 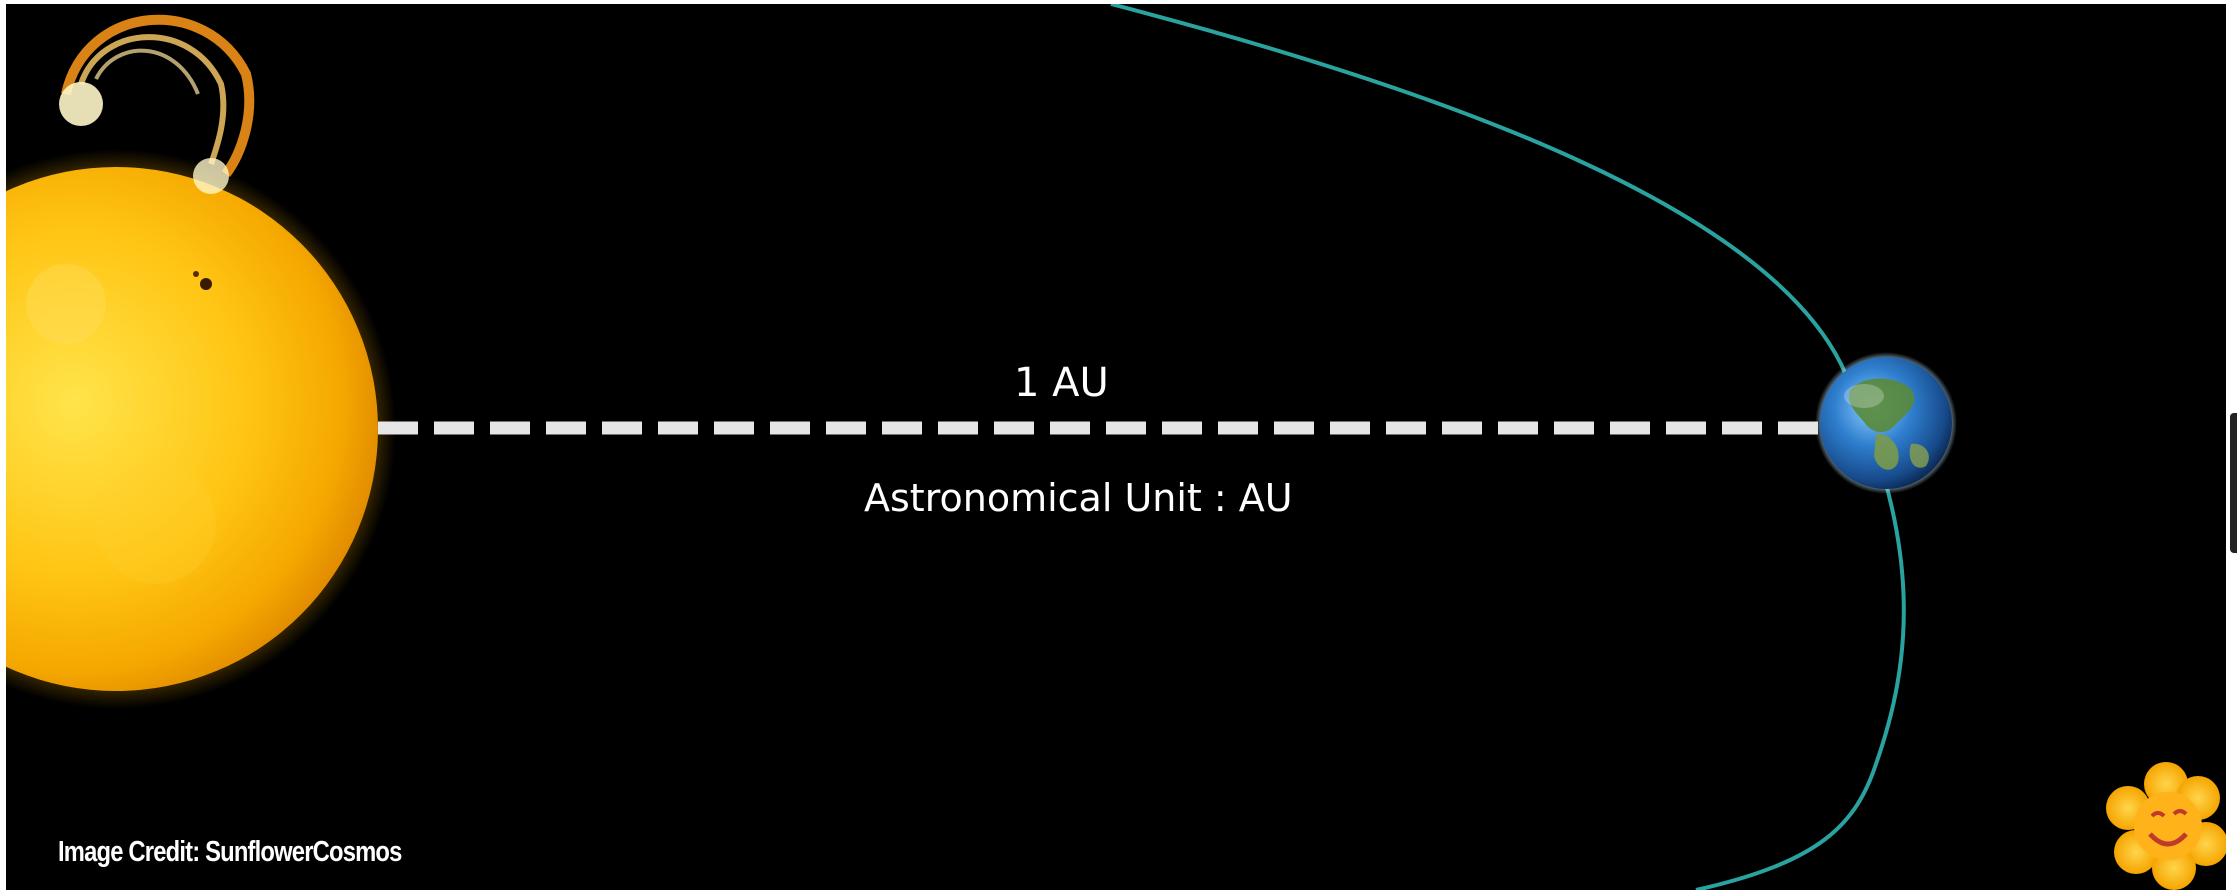 I want to click on sun-icon, so click(x=201, y=361).